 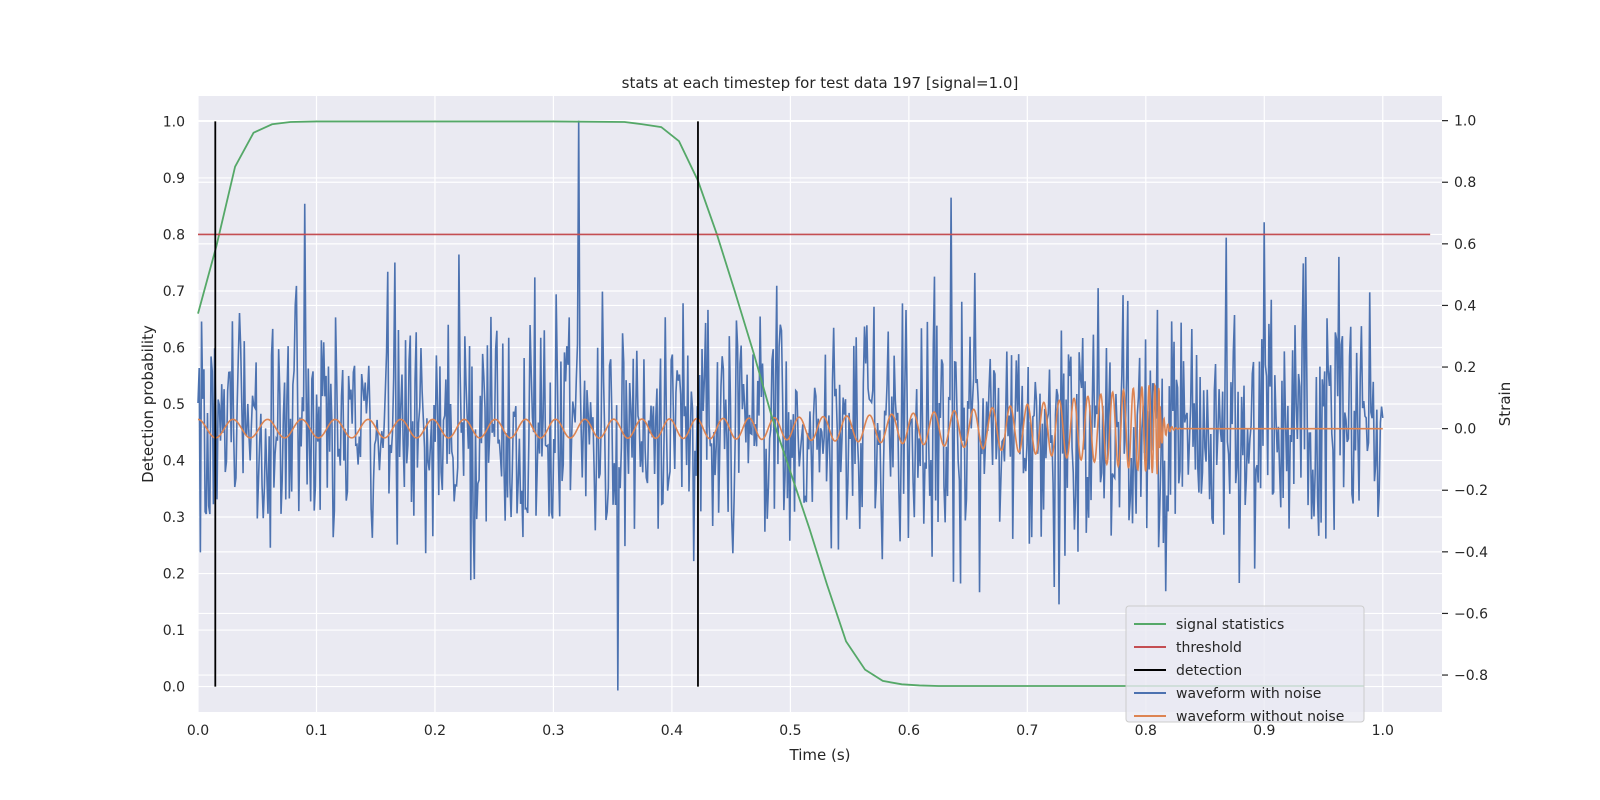 I want to click on y-tick-label: 0.4, so click(x=174, y=462).